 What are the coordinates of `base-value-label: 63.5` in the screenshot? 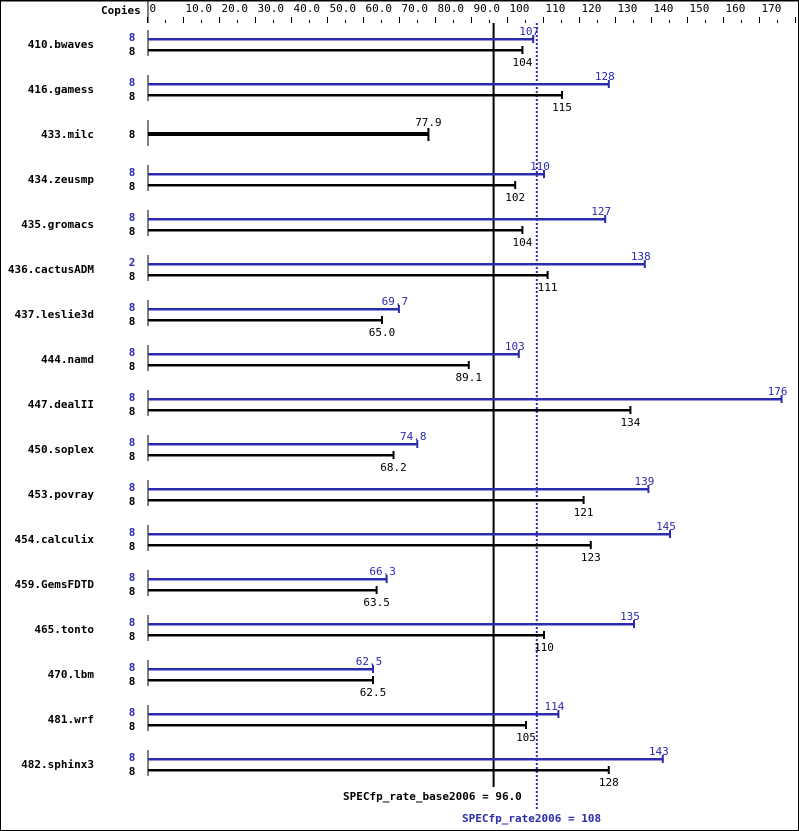 It's located at (376, 602).